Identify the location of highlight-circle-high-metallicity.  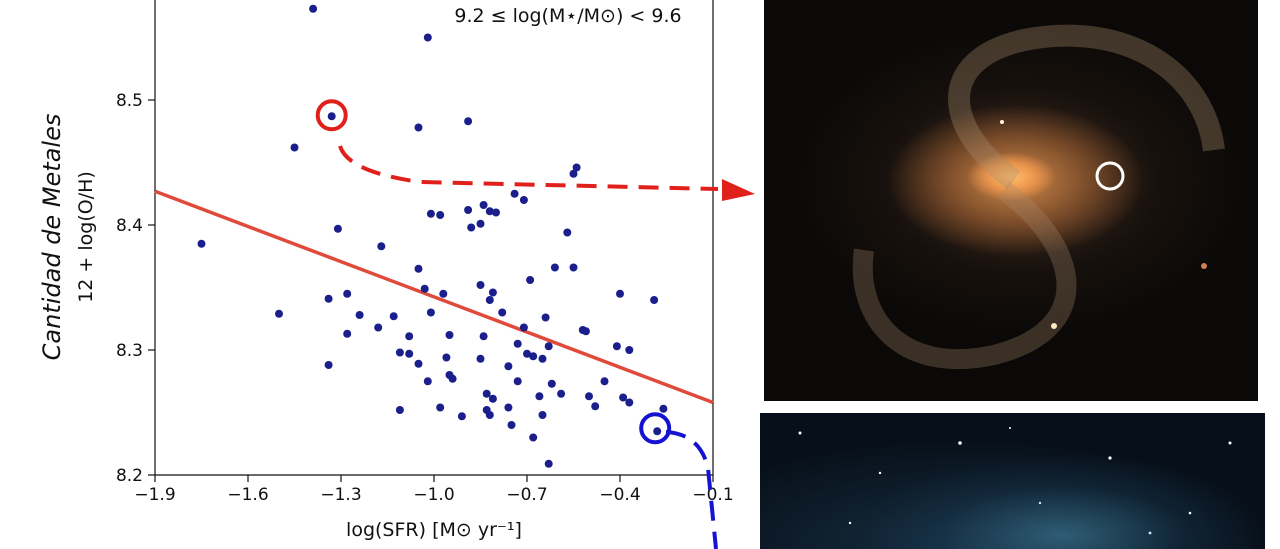
(331, 115).